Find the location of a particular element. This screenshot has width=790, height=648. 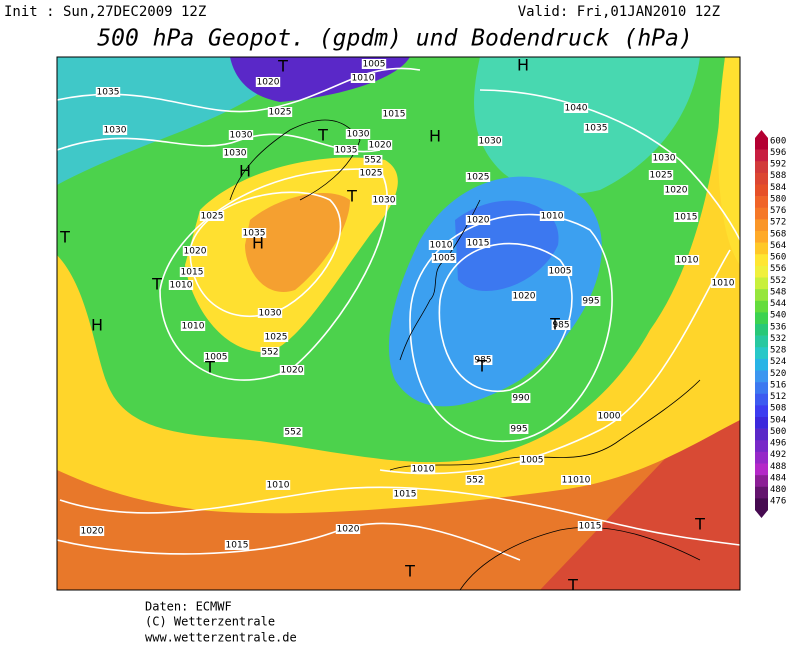

footer-source: Daten: ECMWF is located at coordinates (188, 607).